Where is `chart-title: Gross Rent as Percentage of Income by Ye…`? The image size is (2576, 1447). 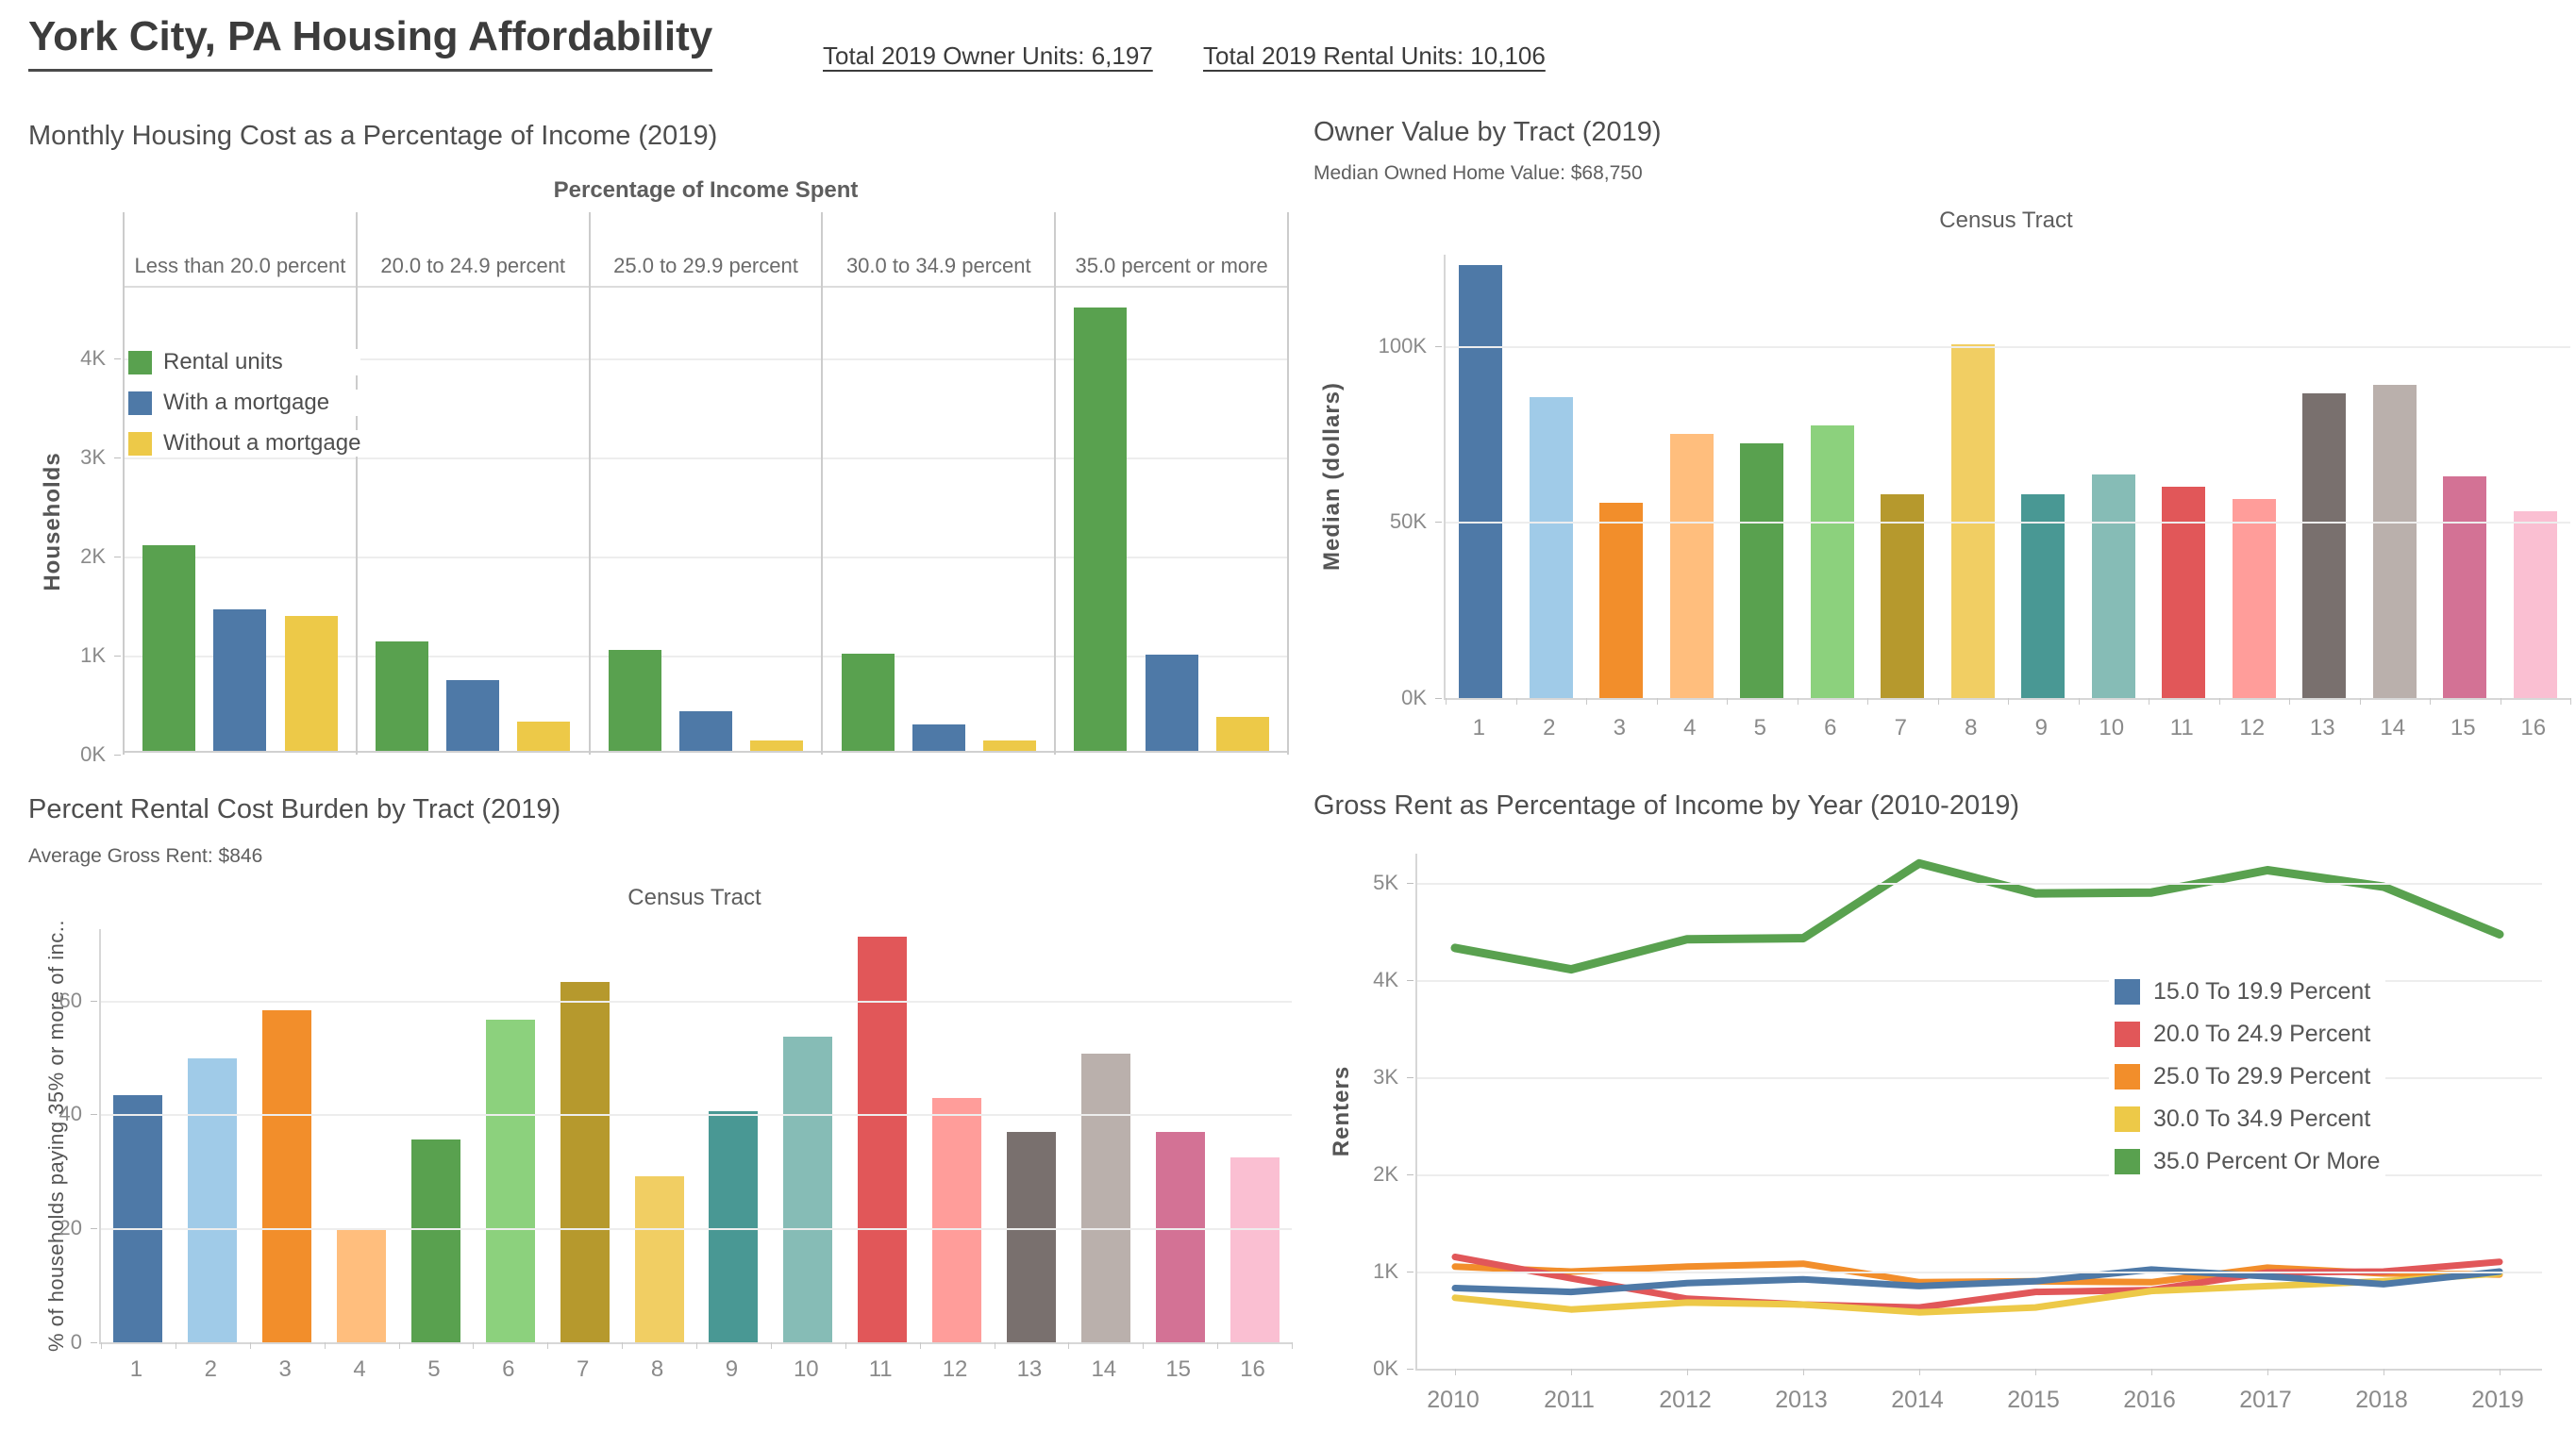
chart-title: Gross Rent as Percentage of Income by Ye… is located at coordinates (1666, 805).